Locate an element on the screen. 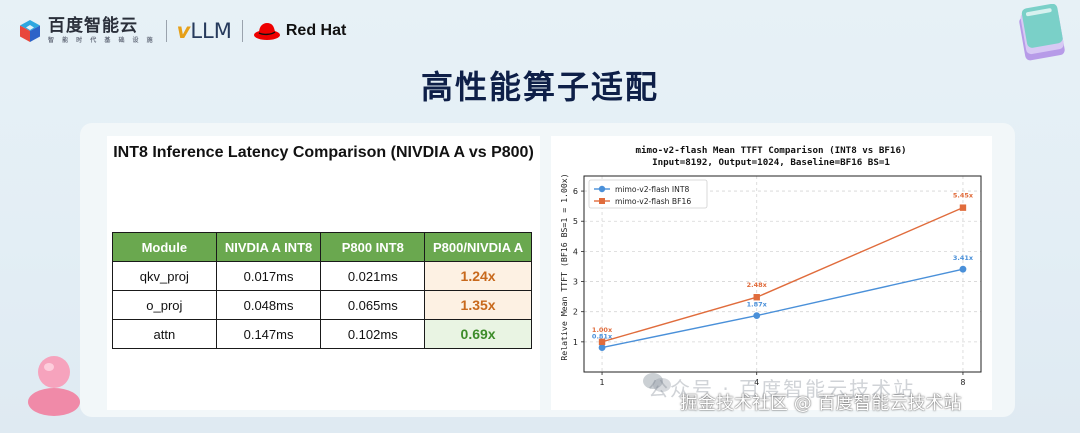  baidu-brand: 百度智能云 智 能 时 代 基 础 设 施 is located at coordinates (102, 31).